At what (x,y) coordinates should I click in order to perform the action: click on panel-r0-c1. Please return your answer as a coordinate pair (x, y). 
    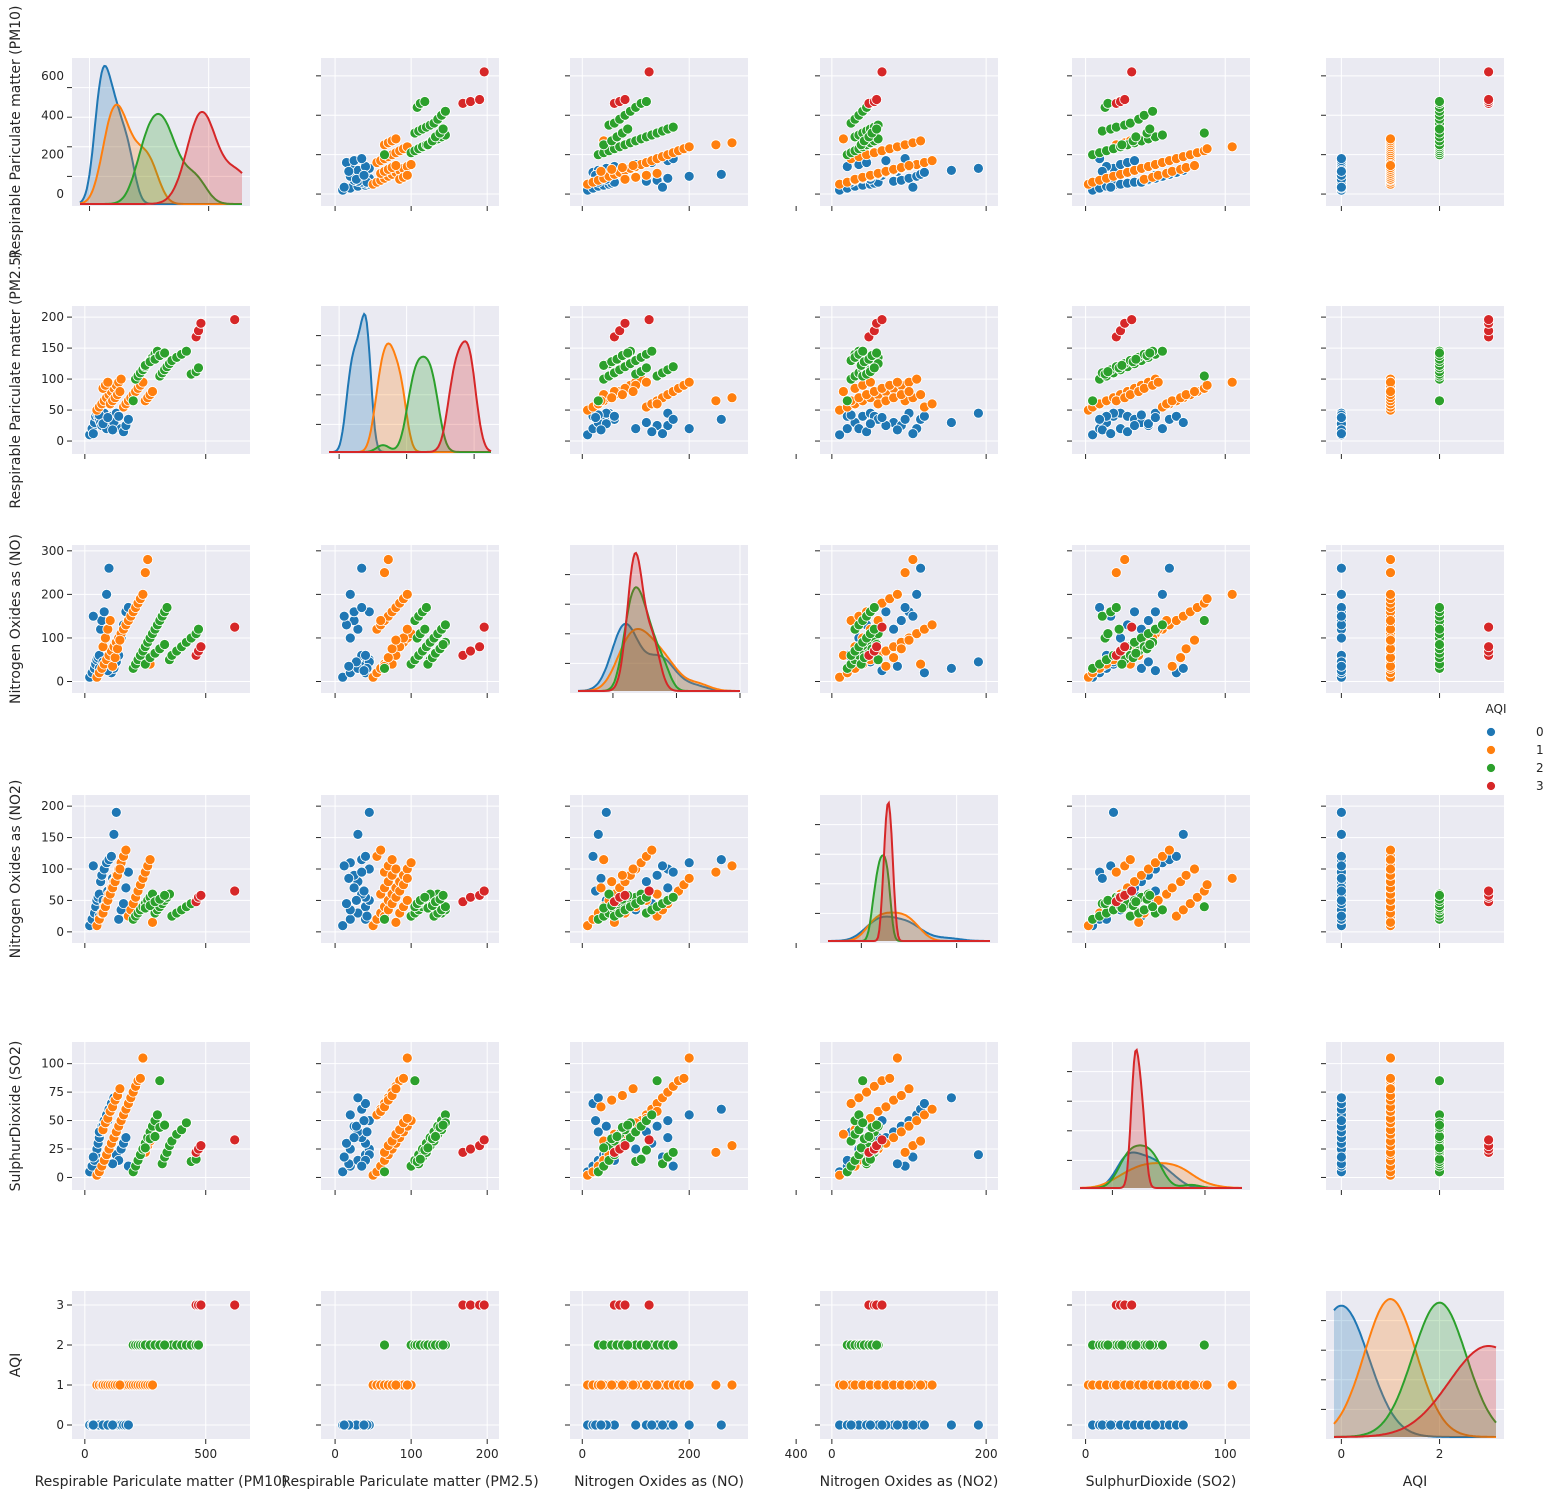
    Looking at the image, I should click on (407, 134).